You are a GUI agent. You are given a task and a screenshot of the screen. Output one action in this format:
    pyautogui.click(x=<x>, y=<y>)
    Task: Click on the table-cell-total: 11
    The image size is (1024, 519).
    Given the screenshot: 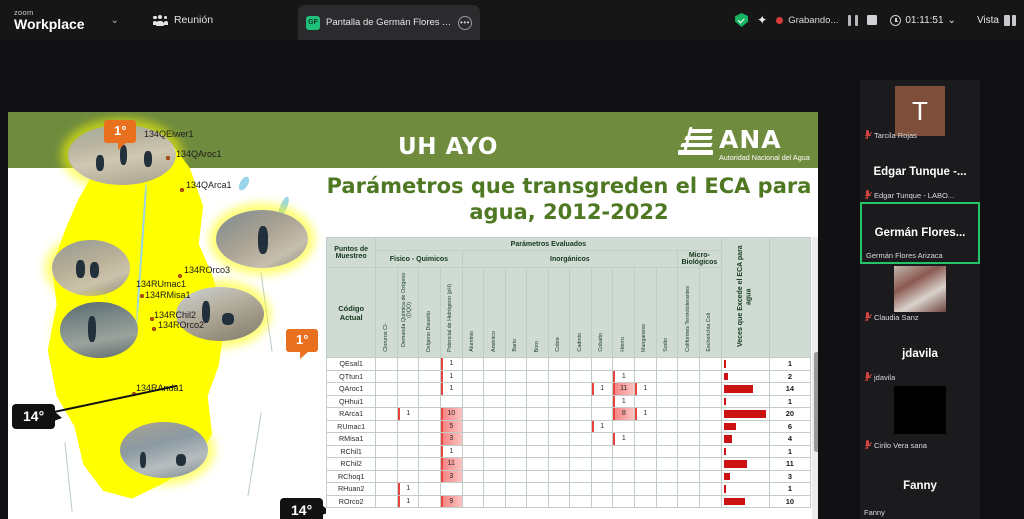 What is the action you would take?
    pyautogui.click(x=789, y=464)
    